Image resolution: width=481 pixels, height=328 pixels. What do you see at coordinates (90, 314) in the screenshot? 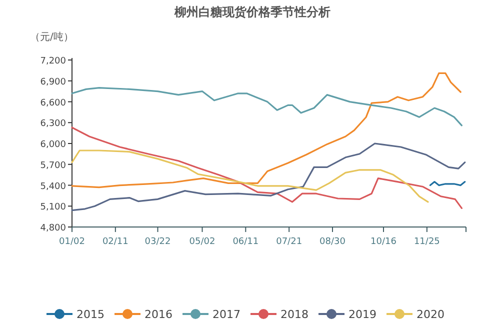
I see `legend-label: 2015` at bounding box center [90, 314].